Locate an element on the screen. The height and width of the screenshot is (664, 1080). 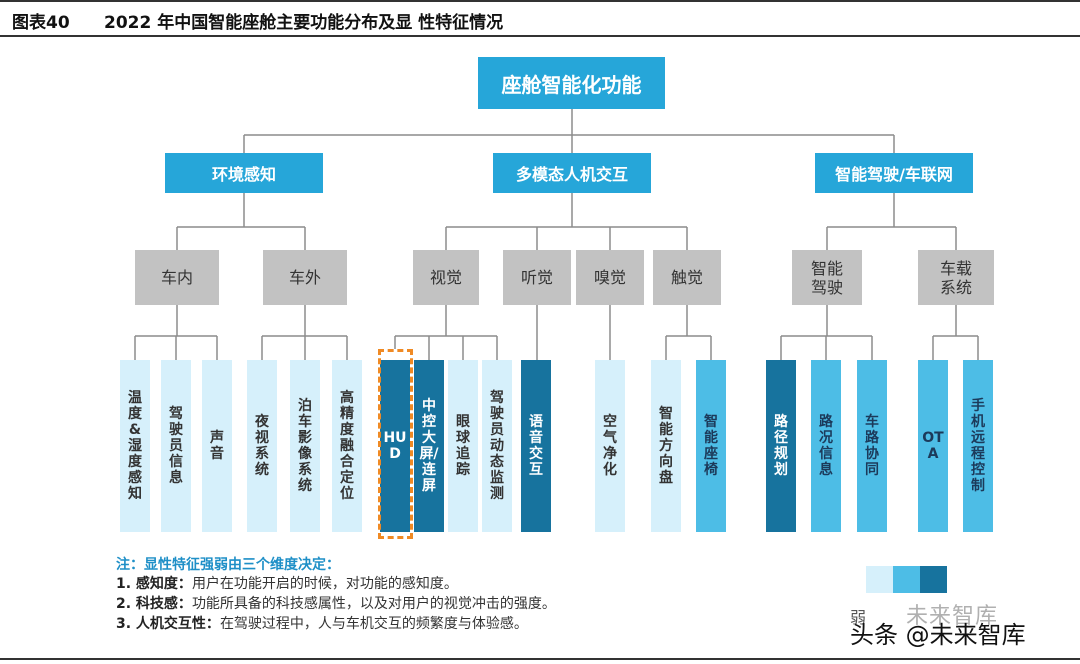
note-2-label: 2. 科技感： is located at coordinates (154, 604).